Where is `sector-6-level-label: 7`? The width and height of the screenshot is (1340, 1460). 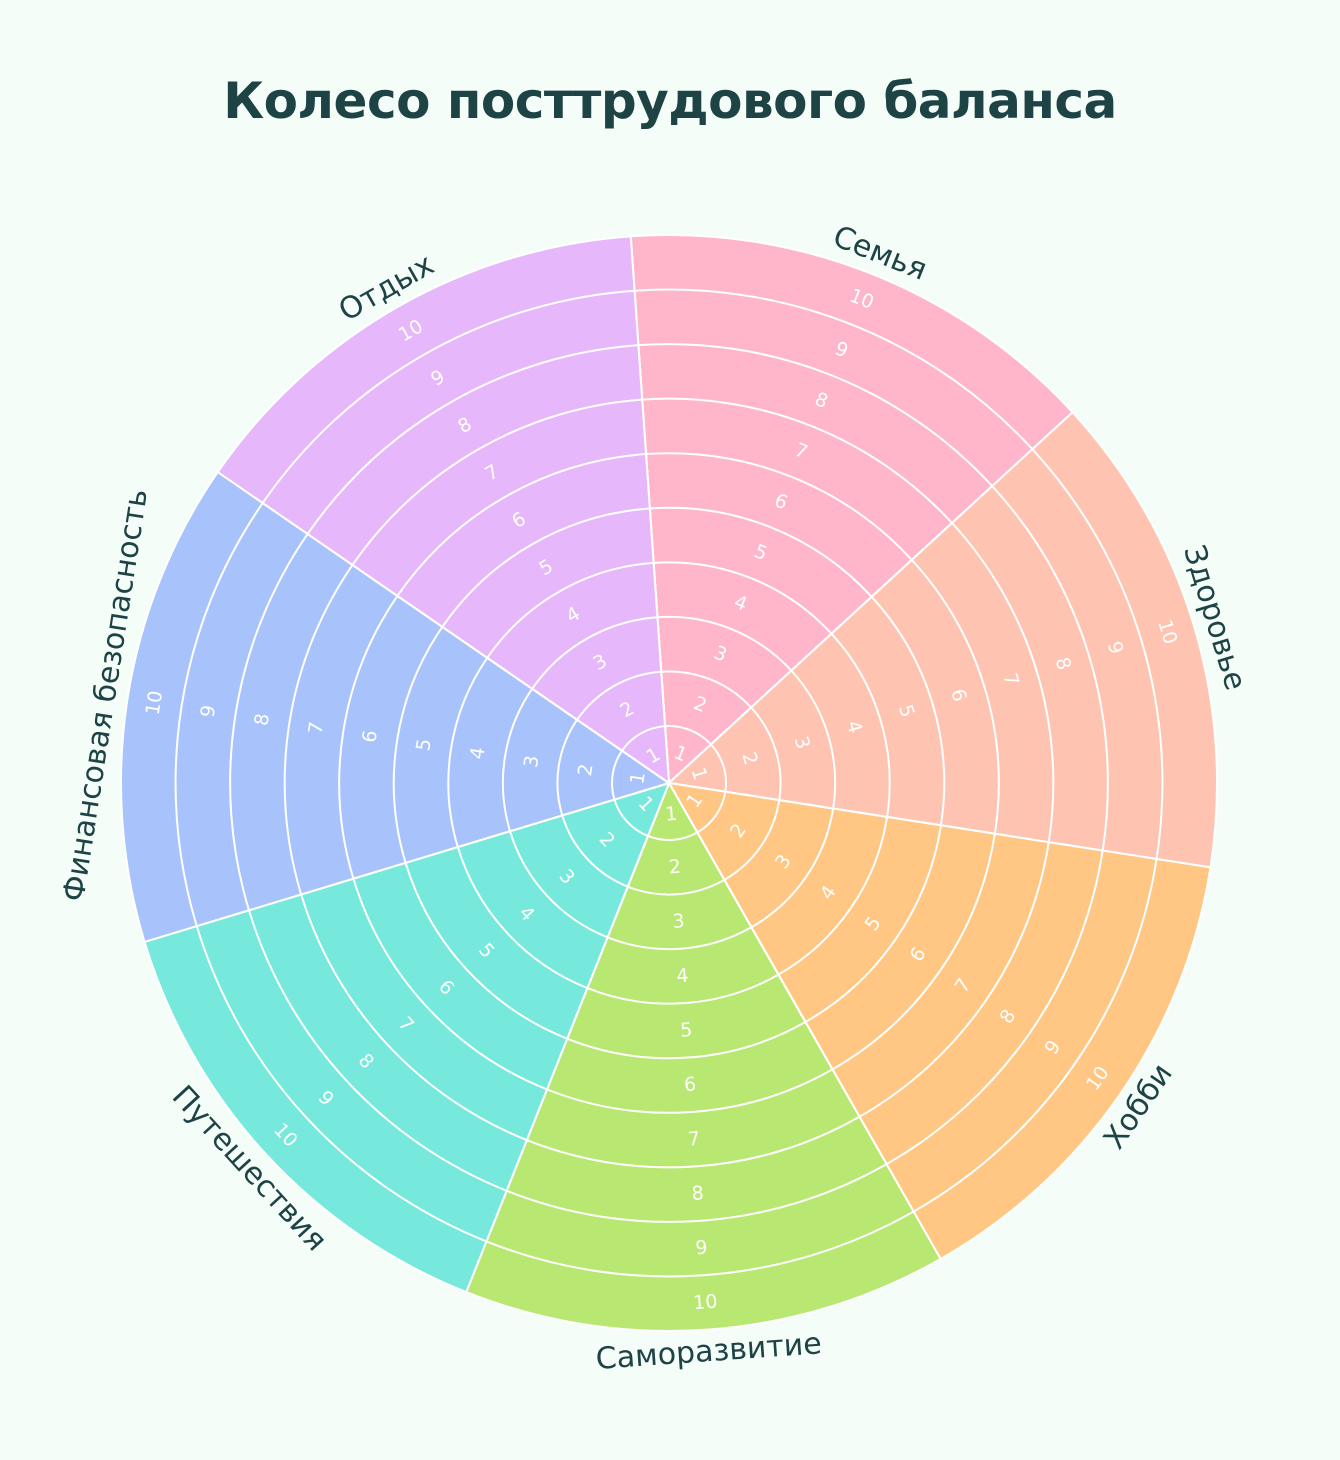
sector-6-level-label: 7 is located at coordinates (316, 727).